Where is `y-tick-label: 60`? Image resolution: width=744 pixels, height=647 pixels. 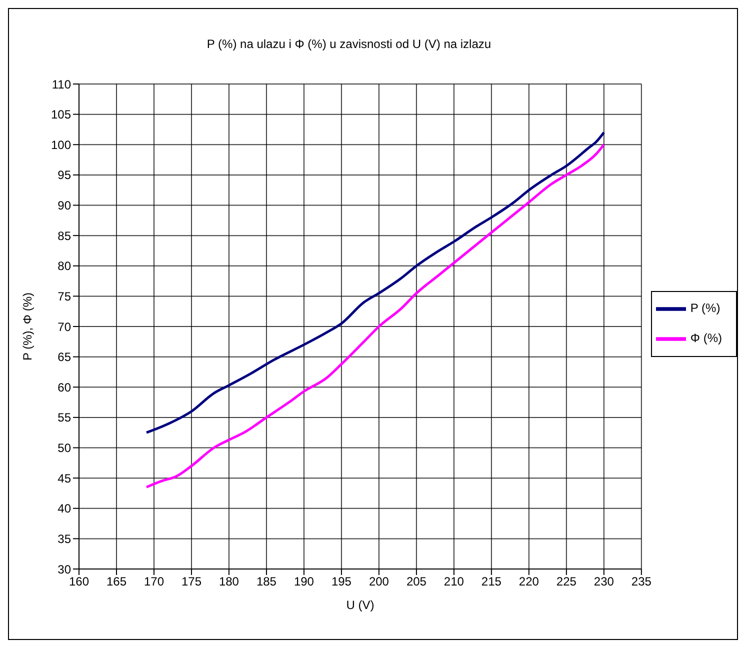
y-tick-label: 60 is located at coordinates (65, 387).